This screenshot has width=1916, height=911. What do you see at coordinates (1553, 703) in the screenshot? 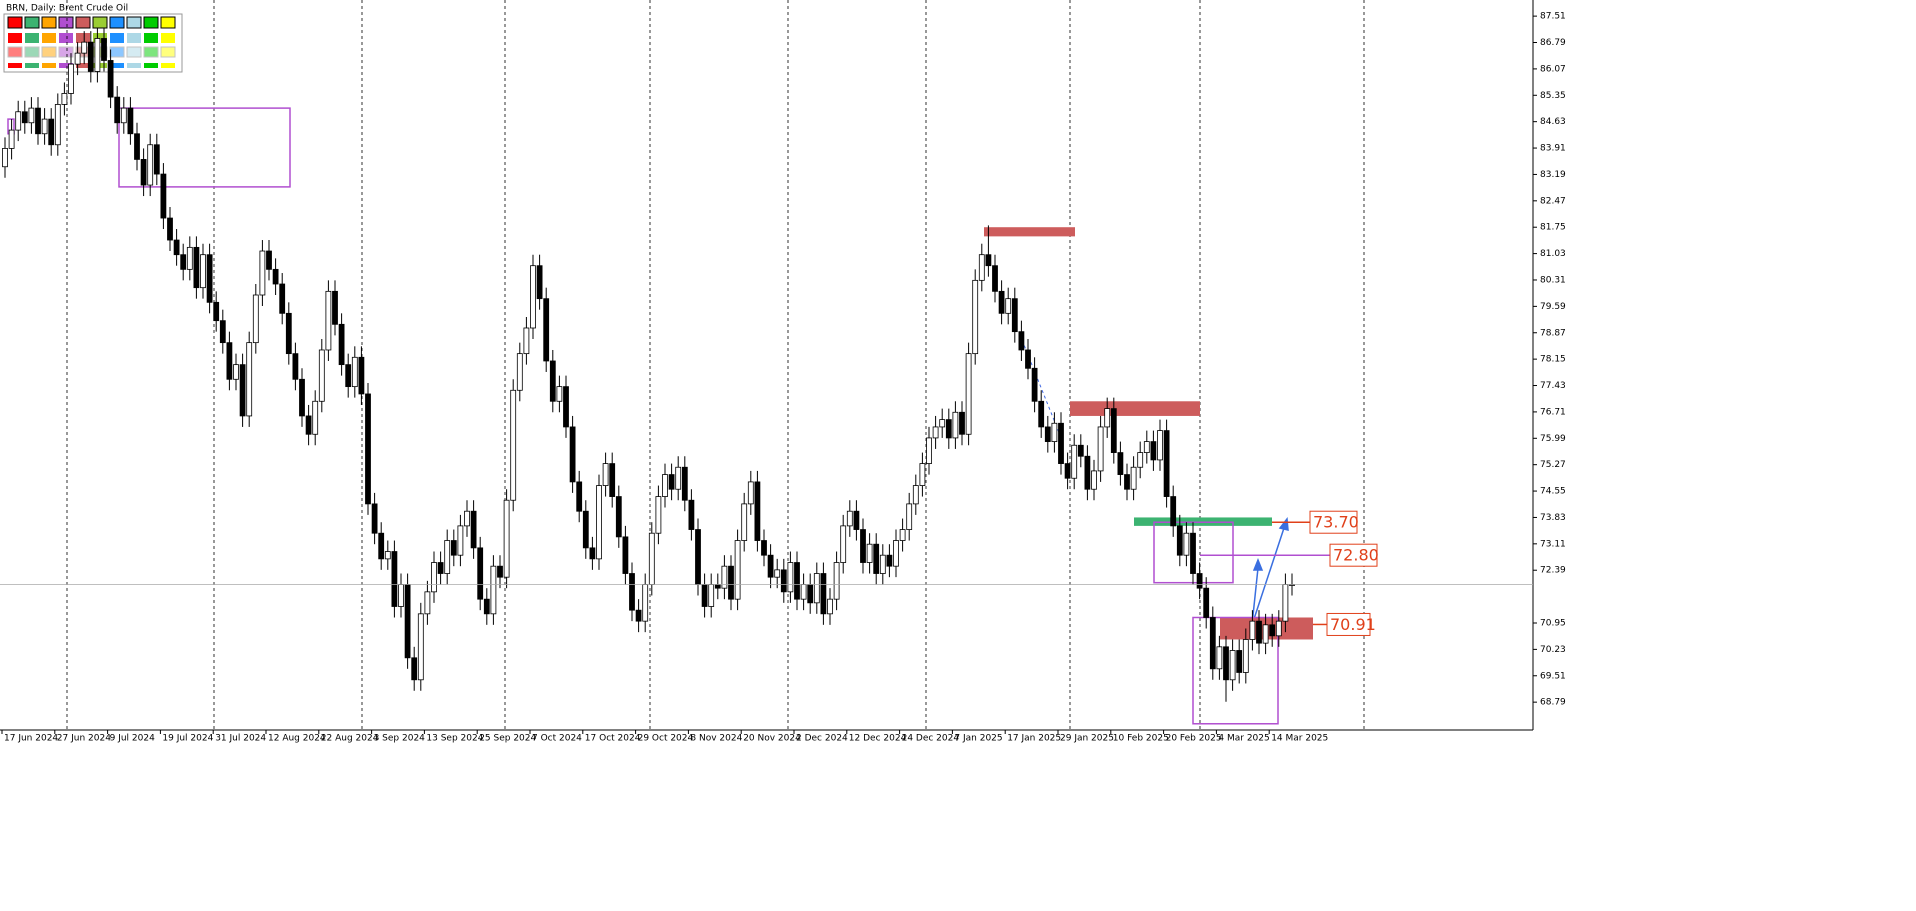
I see `y-tick-label: 68.79` at bounding box center [1553, 703].